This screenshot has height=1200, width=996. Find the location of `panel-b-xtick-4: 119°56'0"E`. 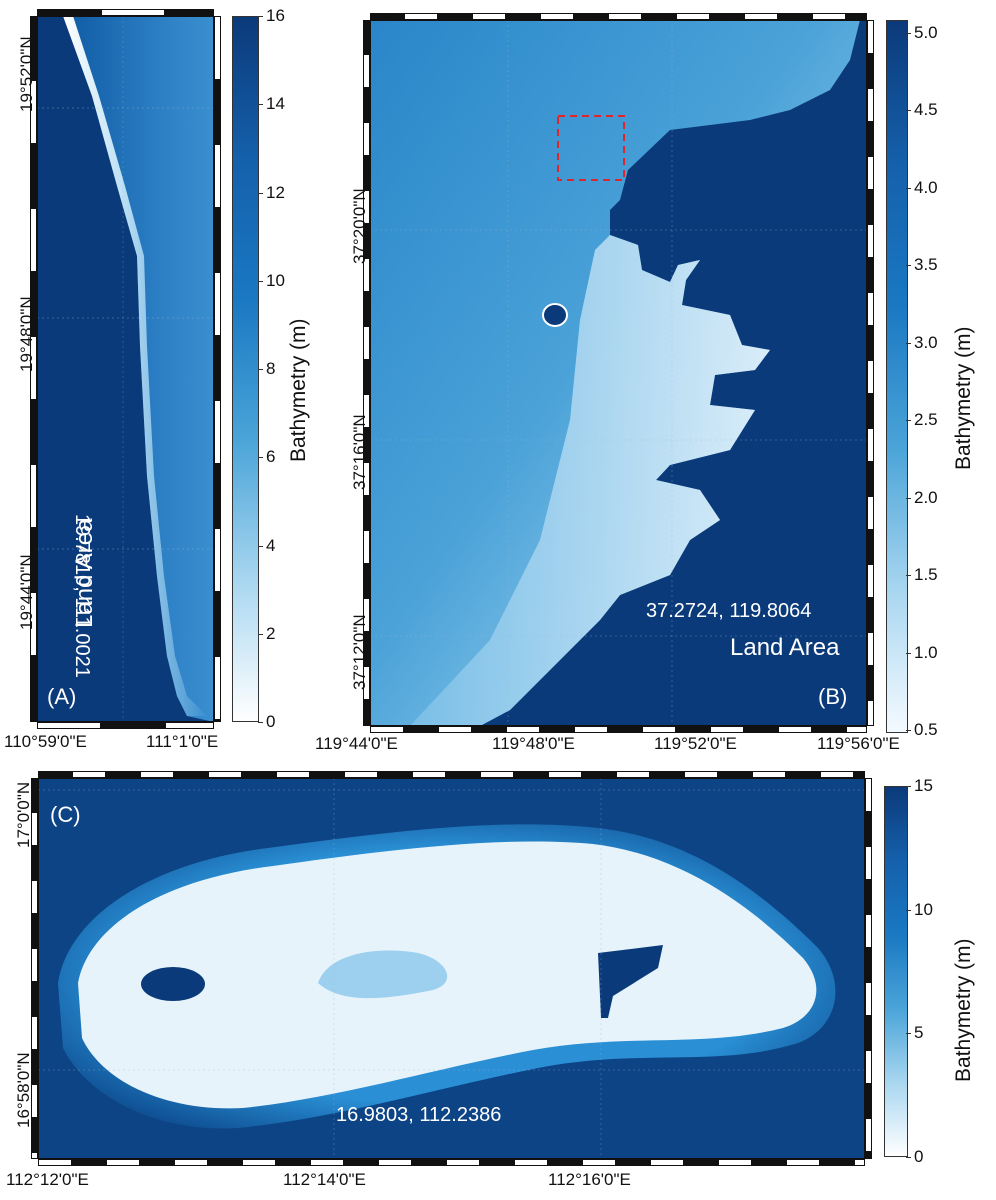

panel-b-xtick-4: 119°56'0"E is located at coordinates (858, 743).